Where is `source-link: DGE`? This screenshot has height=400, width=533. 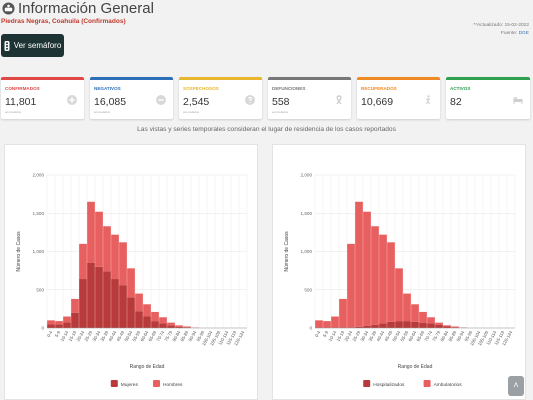
source-link: DGE is located at coordinates (523, 33).